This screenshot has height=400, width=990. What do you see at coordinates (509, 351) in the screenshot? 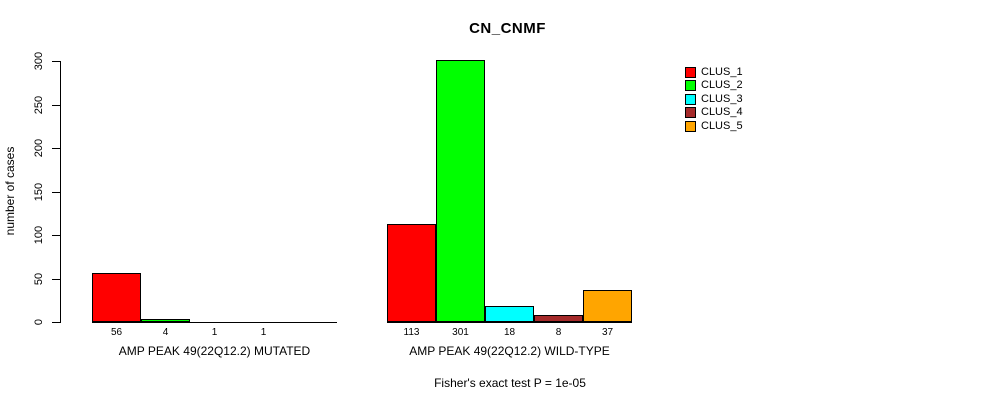
I see `group-axis-label: AMP PEAK 49(22Q12.2) WILD-TYPE` at bounding box center [509, 351].